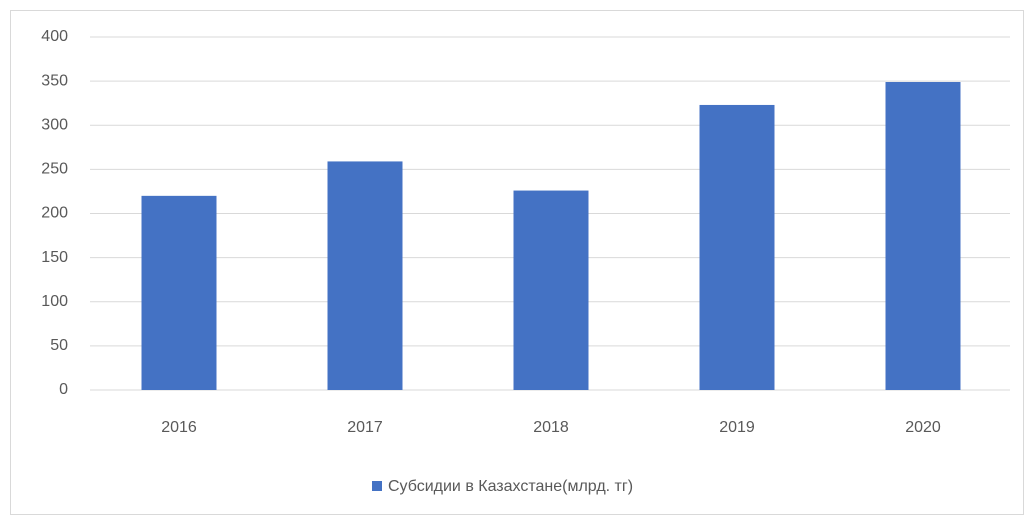 The image size is (1035, 521). I want to click on legend-swatch, so click(377, 486).